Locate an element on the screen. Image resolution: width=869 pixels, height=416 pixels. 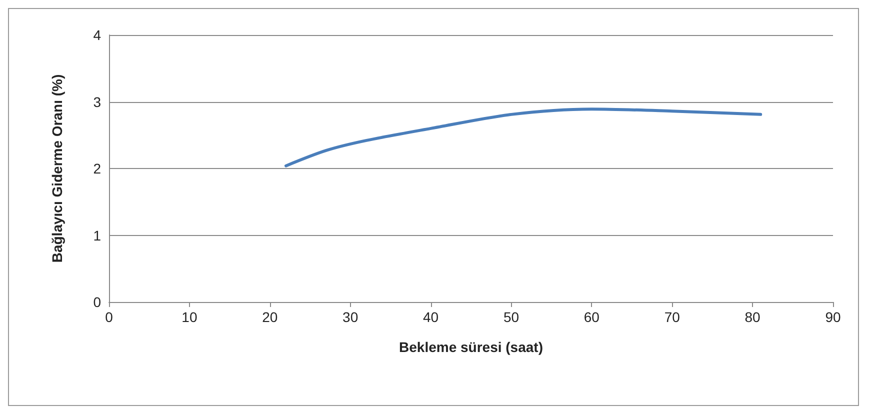
x-tick-label: 20 is located at coordinates (270, 317).